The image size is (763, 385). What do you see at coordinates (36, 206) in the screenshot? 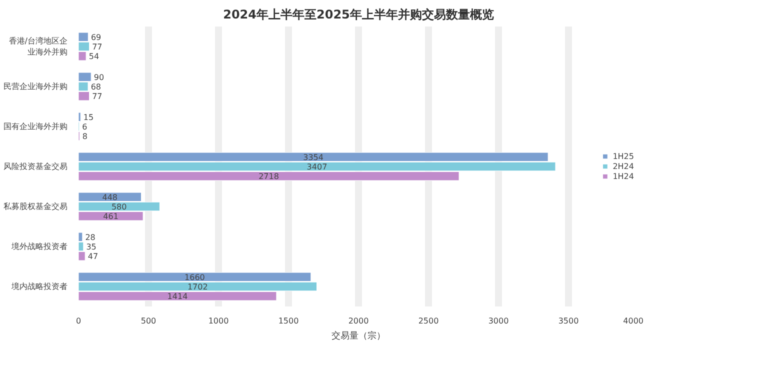
I see `y-tick-label: 私募股权基金交易` at bounding box center [36, 206].